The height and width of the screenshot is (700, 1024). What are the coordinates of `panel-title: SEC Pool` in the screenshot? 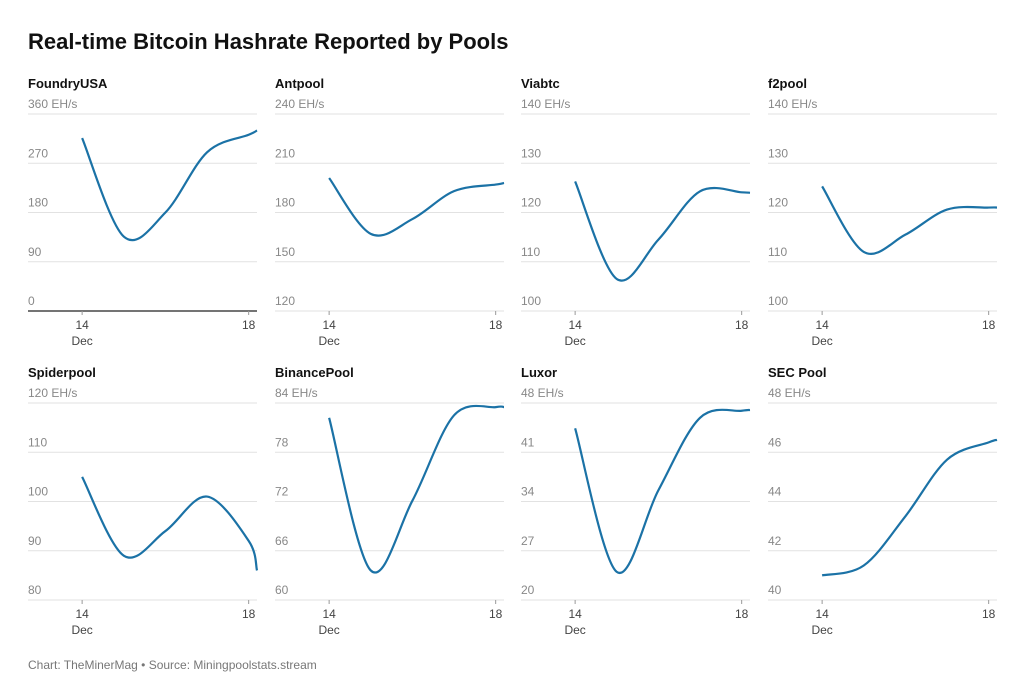 It's located at (797, 372).